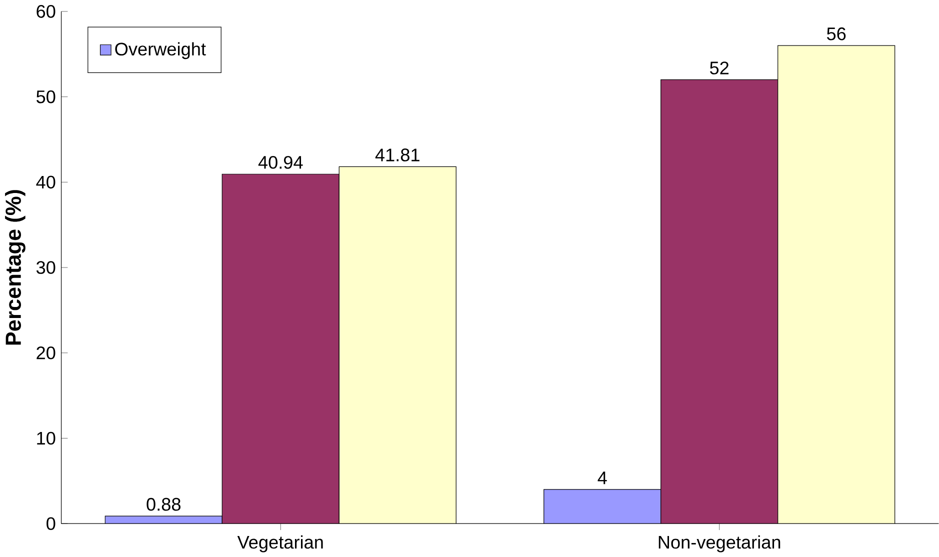 Image resolution: width=939 pixels, height=557 pixels. I want to click on data-label: 52, so click(719, 67).